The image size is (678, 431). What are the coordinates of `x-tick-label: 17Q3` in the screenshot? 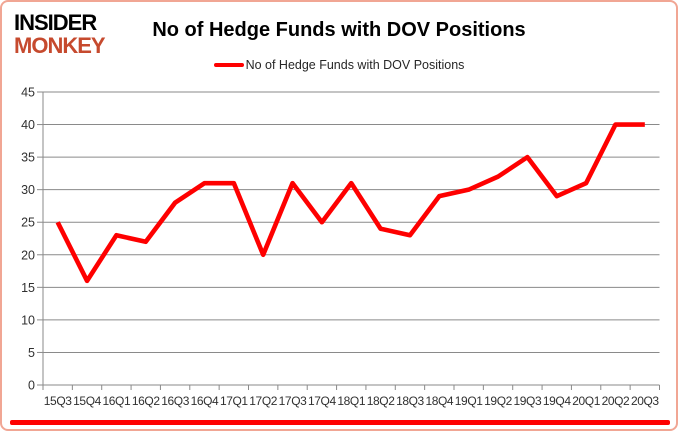 It's located at (293, 401).